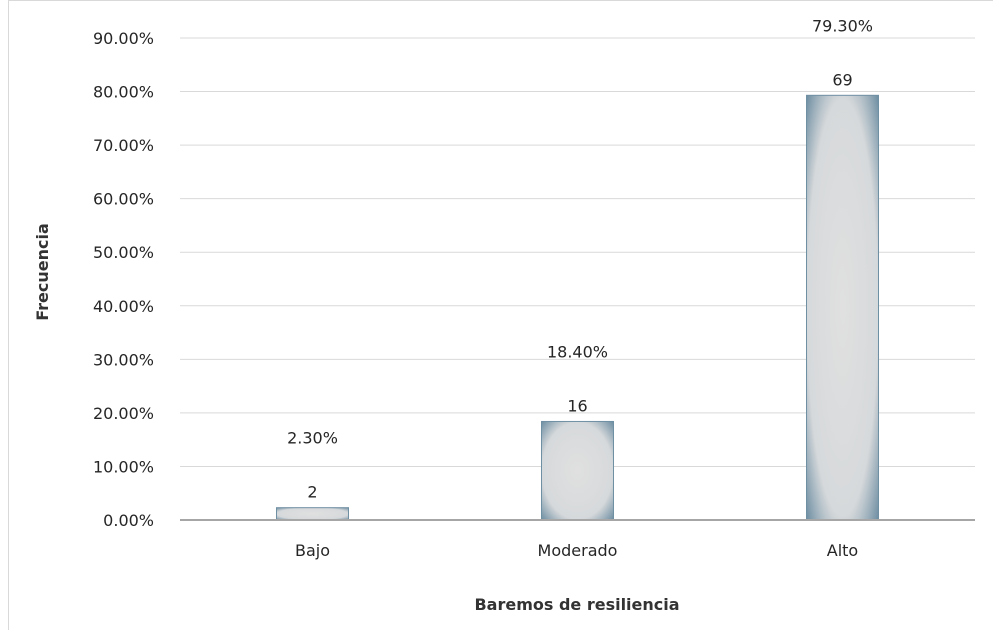  What do you see at coordinates (42, 272) in the screenshot?
I see `y-axis-title: Frecuencia` at bounding box center [42, 272].